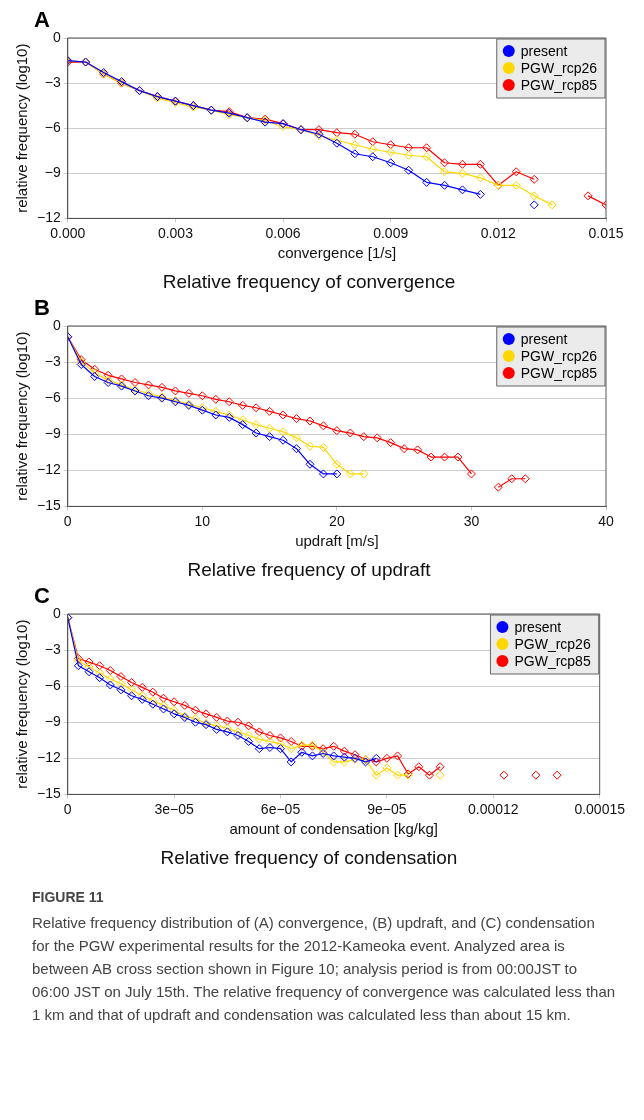 This screenshot has width=644, height=1120. I want to click on x-tick-label: 0.00015, so click(600, 808).